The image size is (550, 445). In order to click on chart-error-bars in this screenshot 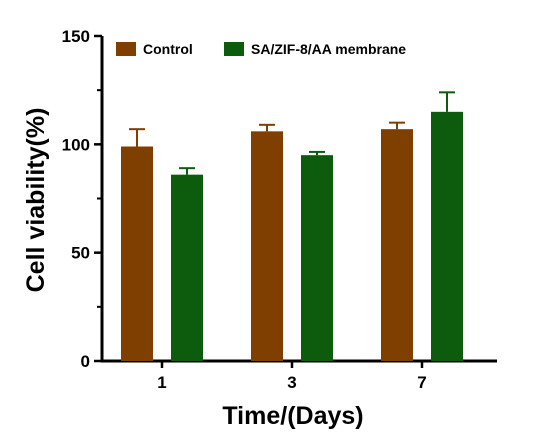, I will do `click(292, 133)`.